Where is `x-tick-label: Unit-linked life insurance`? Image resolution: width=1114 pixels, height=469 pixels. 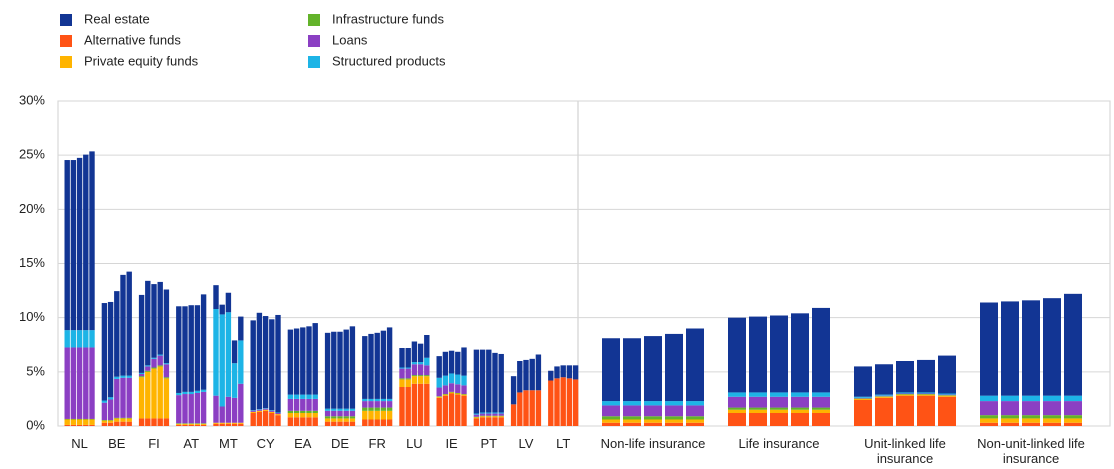
x-tick-label: Unit-linked life insurance is located at coordinates (905, 451).